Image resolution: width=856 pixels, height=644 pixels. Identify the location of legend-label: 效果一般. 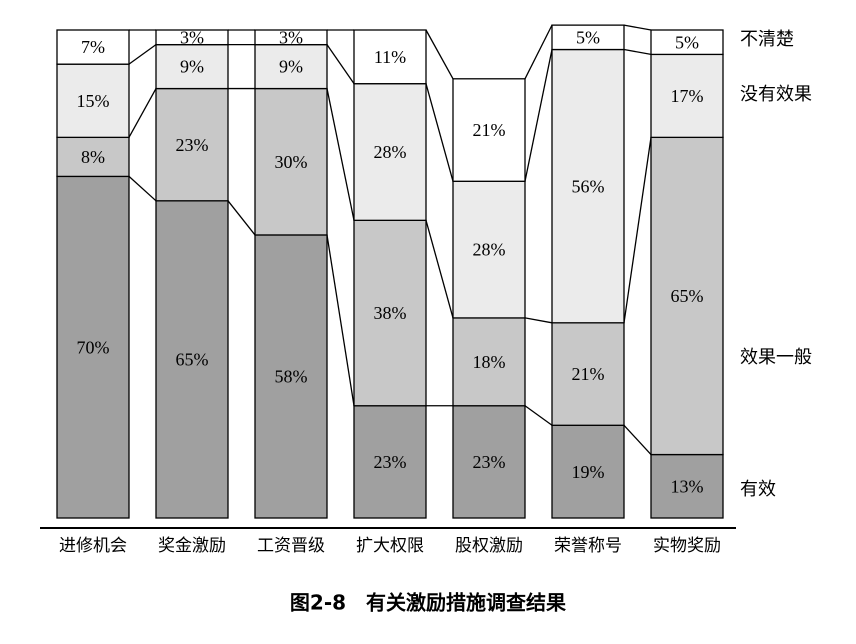
(776, 357).